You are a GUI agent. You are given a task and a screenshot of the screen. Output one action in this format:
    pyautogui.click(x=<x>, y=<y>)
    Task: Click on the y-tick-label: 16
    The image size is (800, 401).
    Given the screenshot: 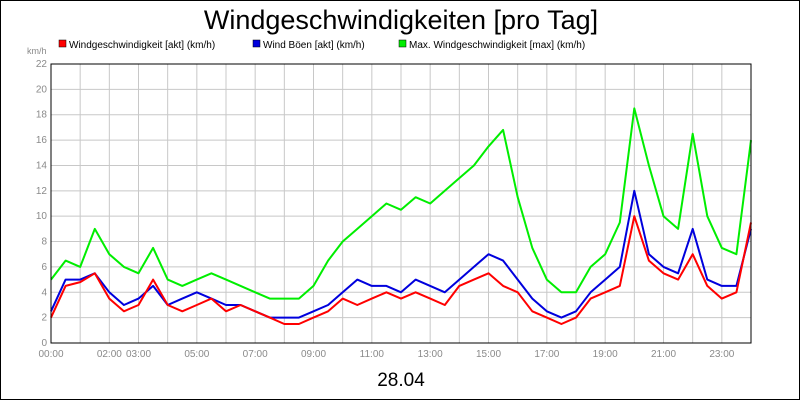 What is the action you would take?
    pyautogui.click(x=42, y=140)
    